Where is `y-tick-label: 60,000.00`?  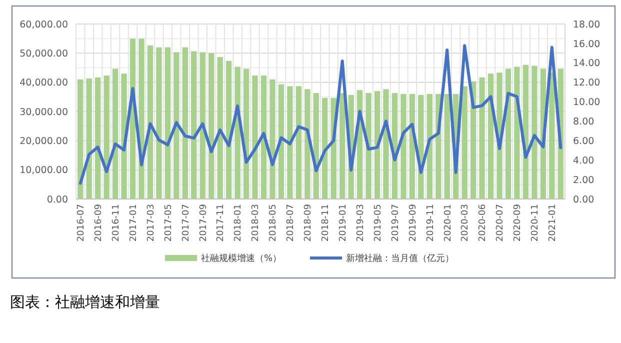
y-tick-label: 60,000.00 is located at coordinates (44, 24).